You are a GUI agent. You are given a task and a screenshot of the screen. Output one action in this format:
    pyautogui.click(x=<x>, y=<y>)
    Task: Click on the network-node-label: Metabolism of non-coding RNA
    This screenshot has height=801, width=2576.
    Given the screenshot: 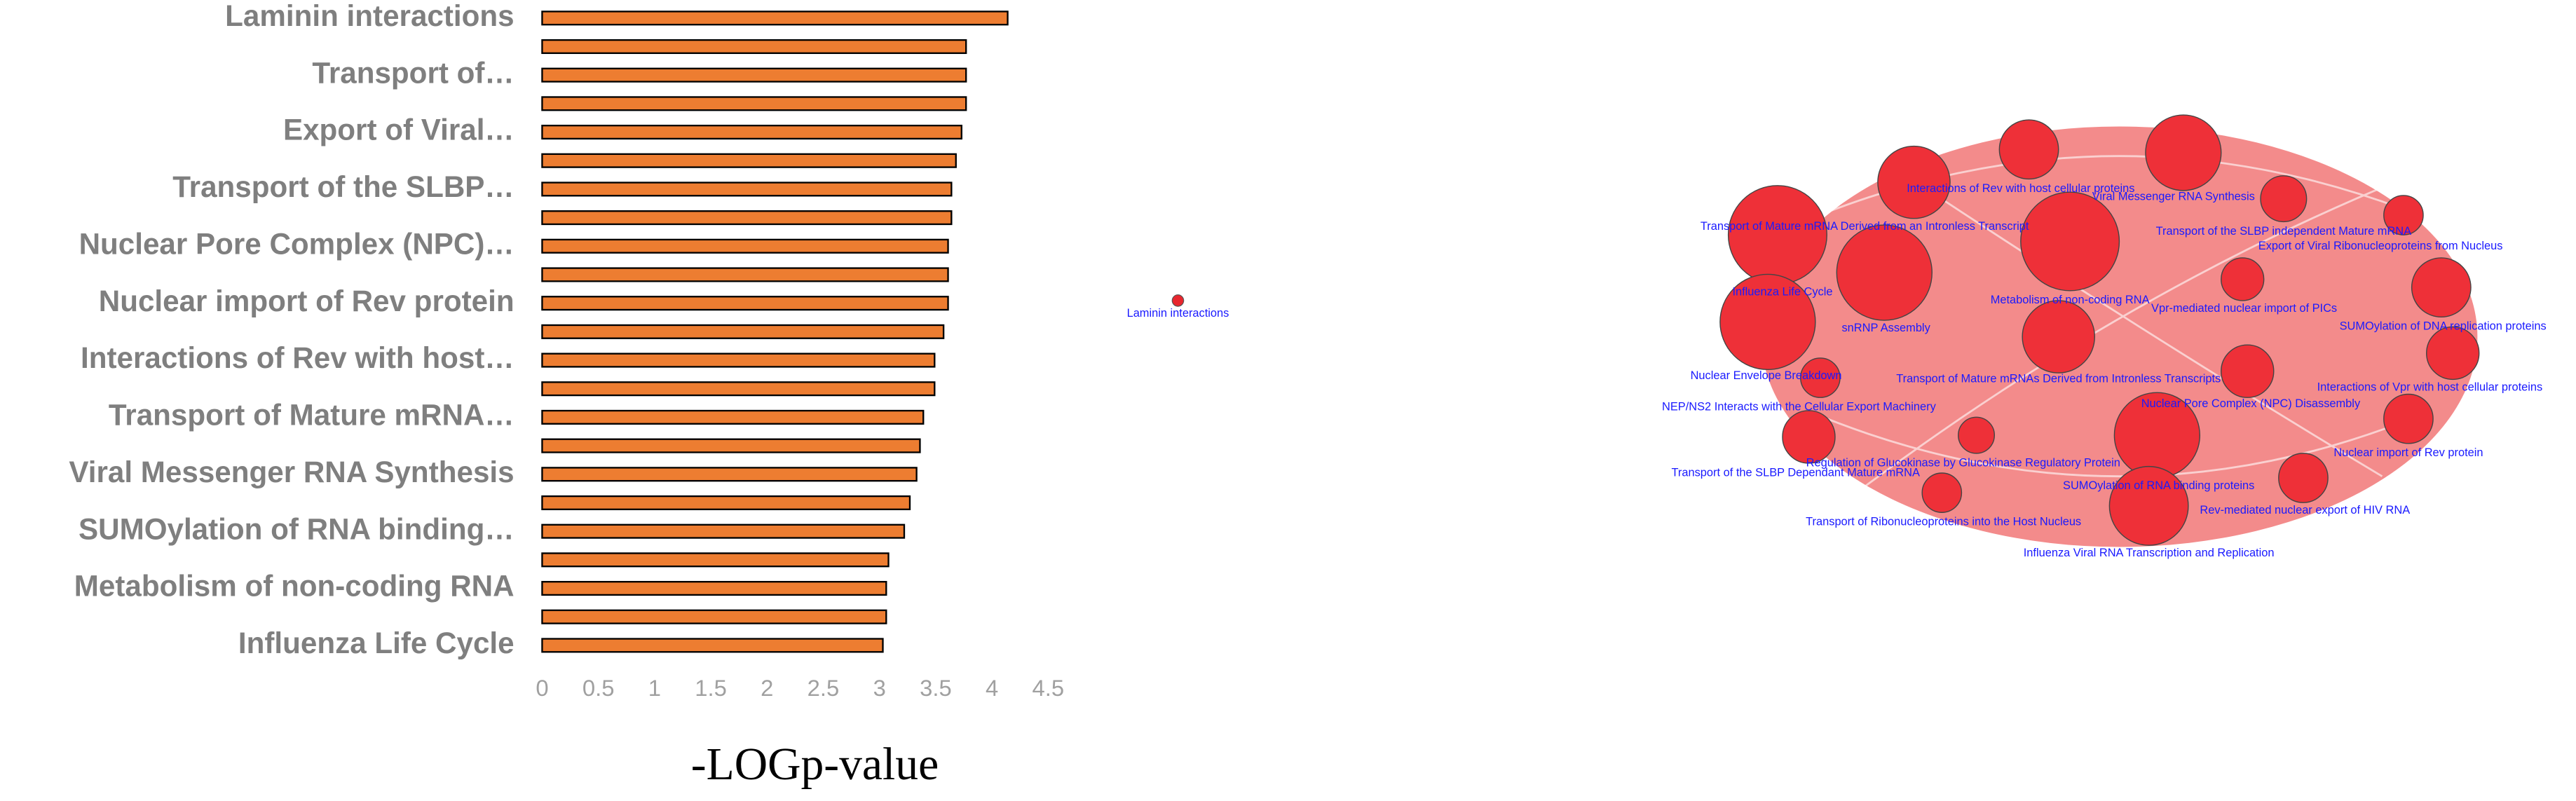 What is the action you would take?
    pyautogui.click(x=2070, y=300)
    